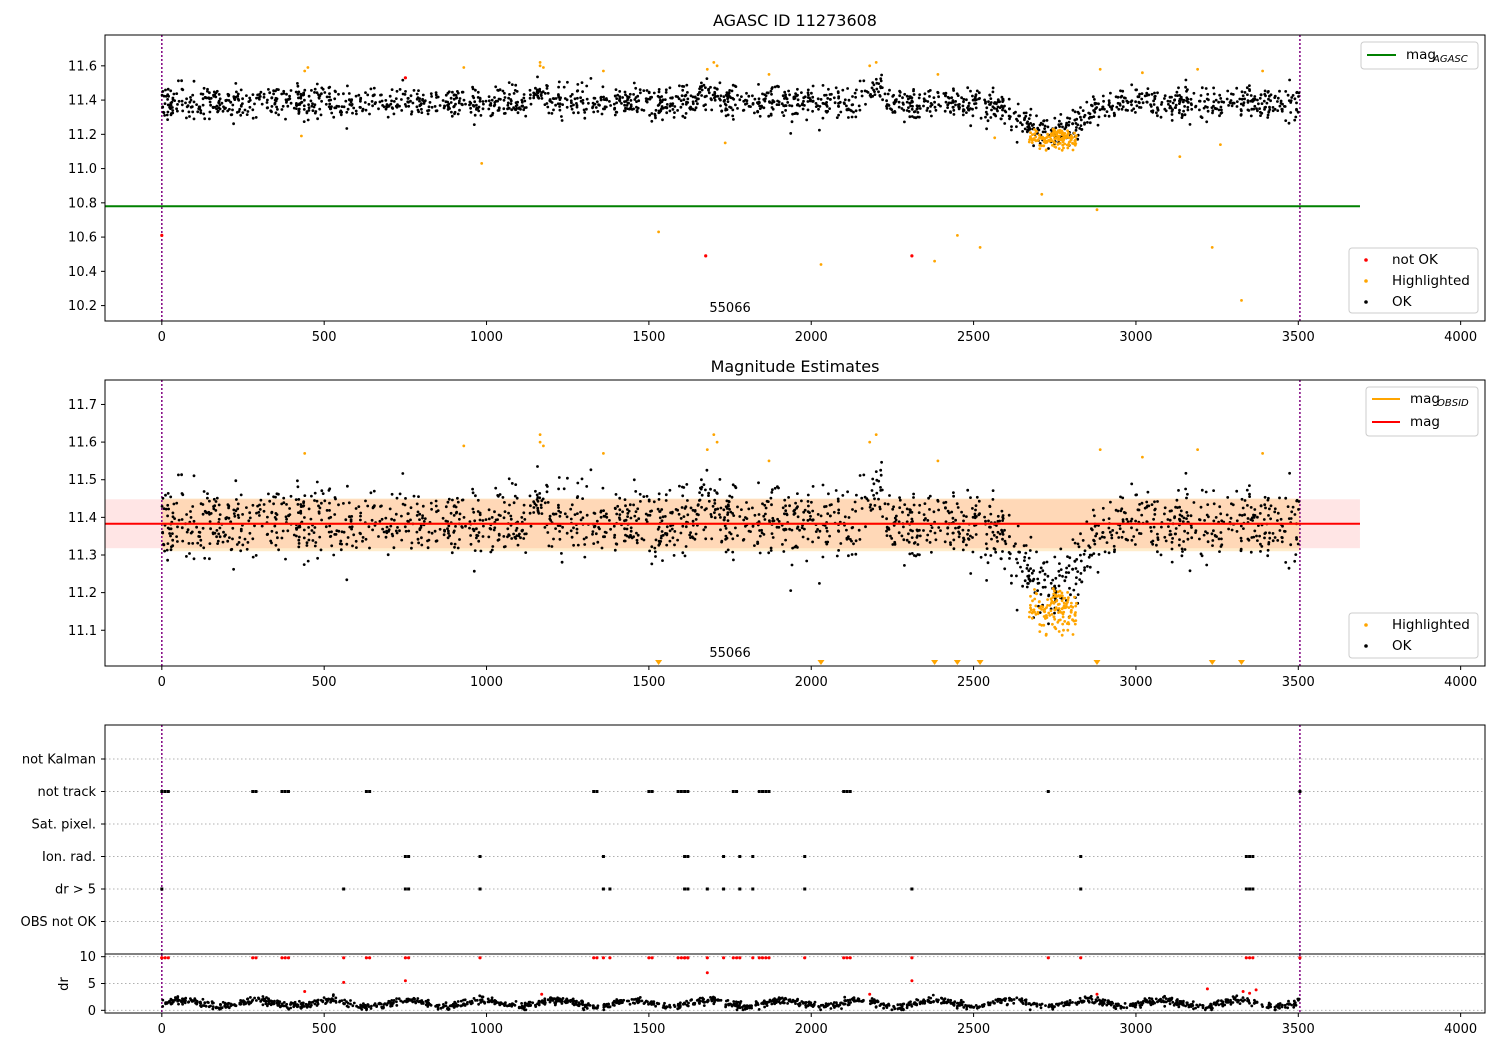 This screenshot has height=1050, width=1500. What do you see at coordinates (162, 337) in the screenshot?
I see `x-tick-label: 0` at bounding box center [162, 337].